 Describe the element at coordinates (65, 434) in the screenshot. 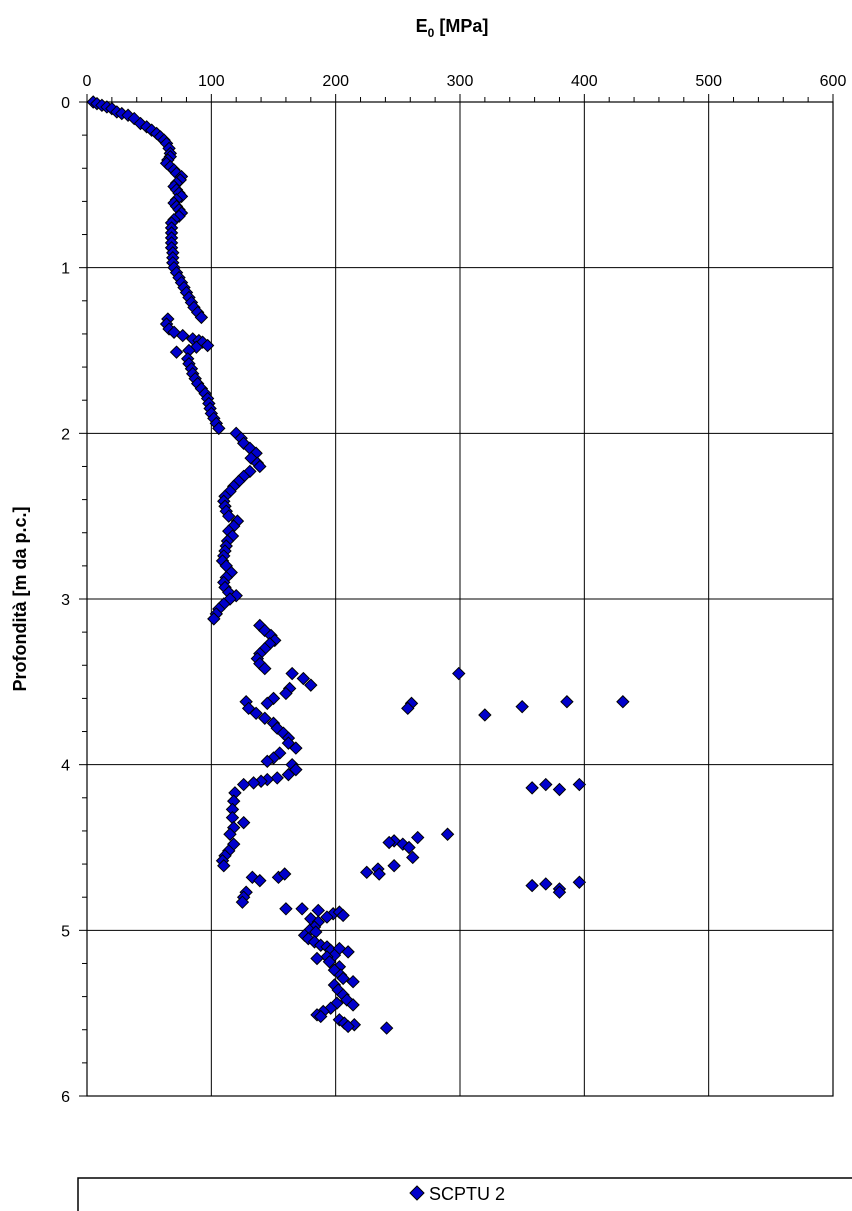

I see `y-tick-label: 2` at that location.